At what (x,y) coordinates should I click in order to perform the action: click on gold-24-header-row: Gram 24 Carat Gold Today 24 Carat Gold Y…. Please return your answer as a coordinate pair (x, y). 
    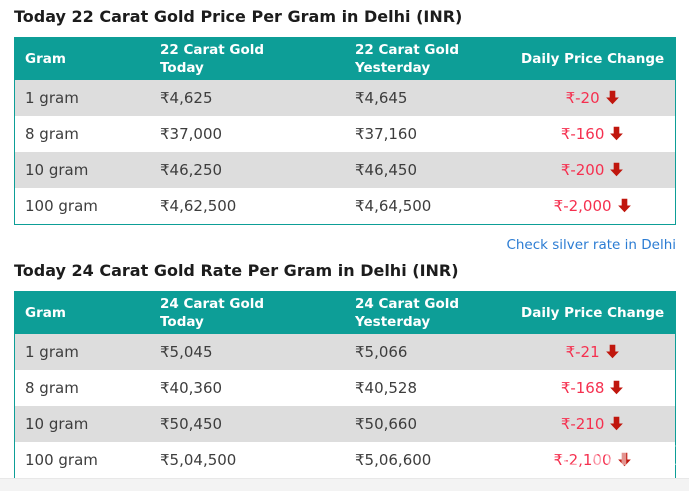
    Looking at the image, I should click on (345, 313).